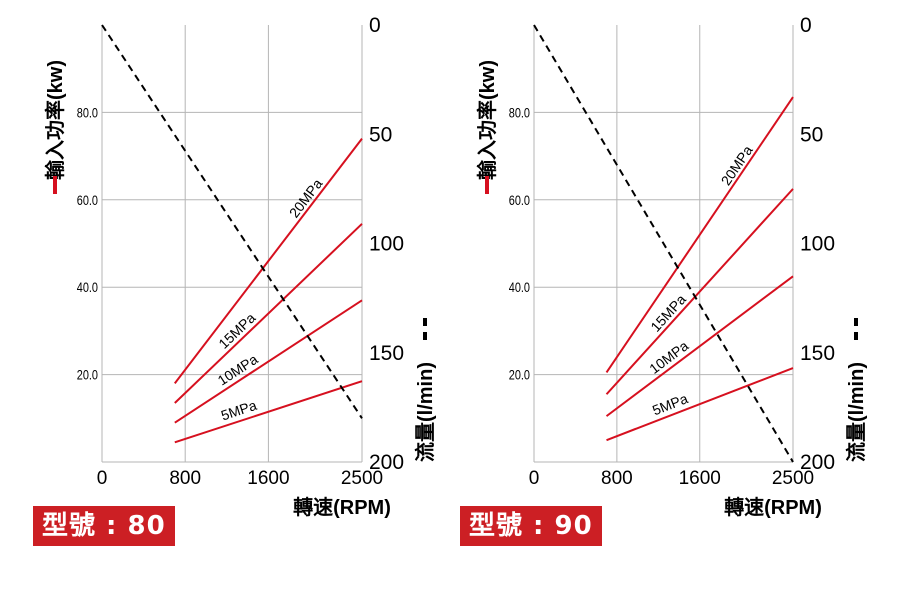 This screenshot has width=898, height=589. Describe the element at coordinates (104, 526) in the screenshot. I see `model-badge: 型號 : 80` at that location.